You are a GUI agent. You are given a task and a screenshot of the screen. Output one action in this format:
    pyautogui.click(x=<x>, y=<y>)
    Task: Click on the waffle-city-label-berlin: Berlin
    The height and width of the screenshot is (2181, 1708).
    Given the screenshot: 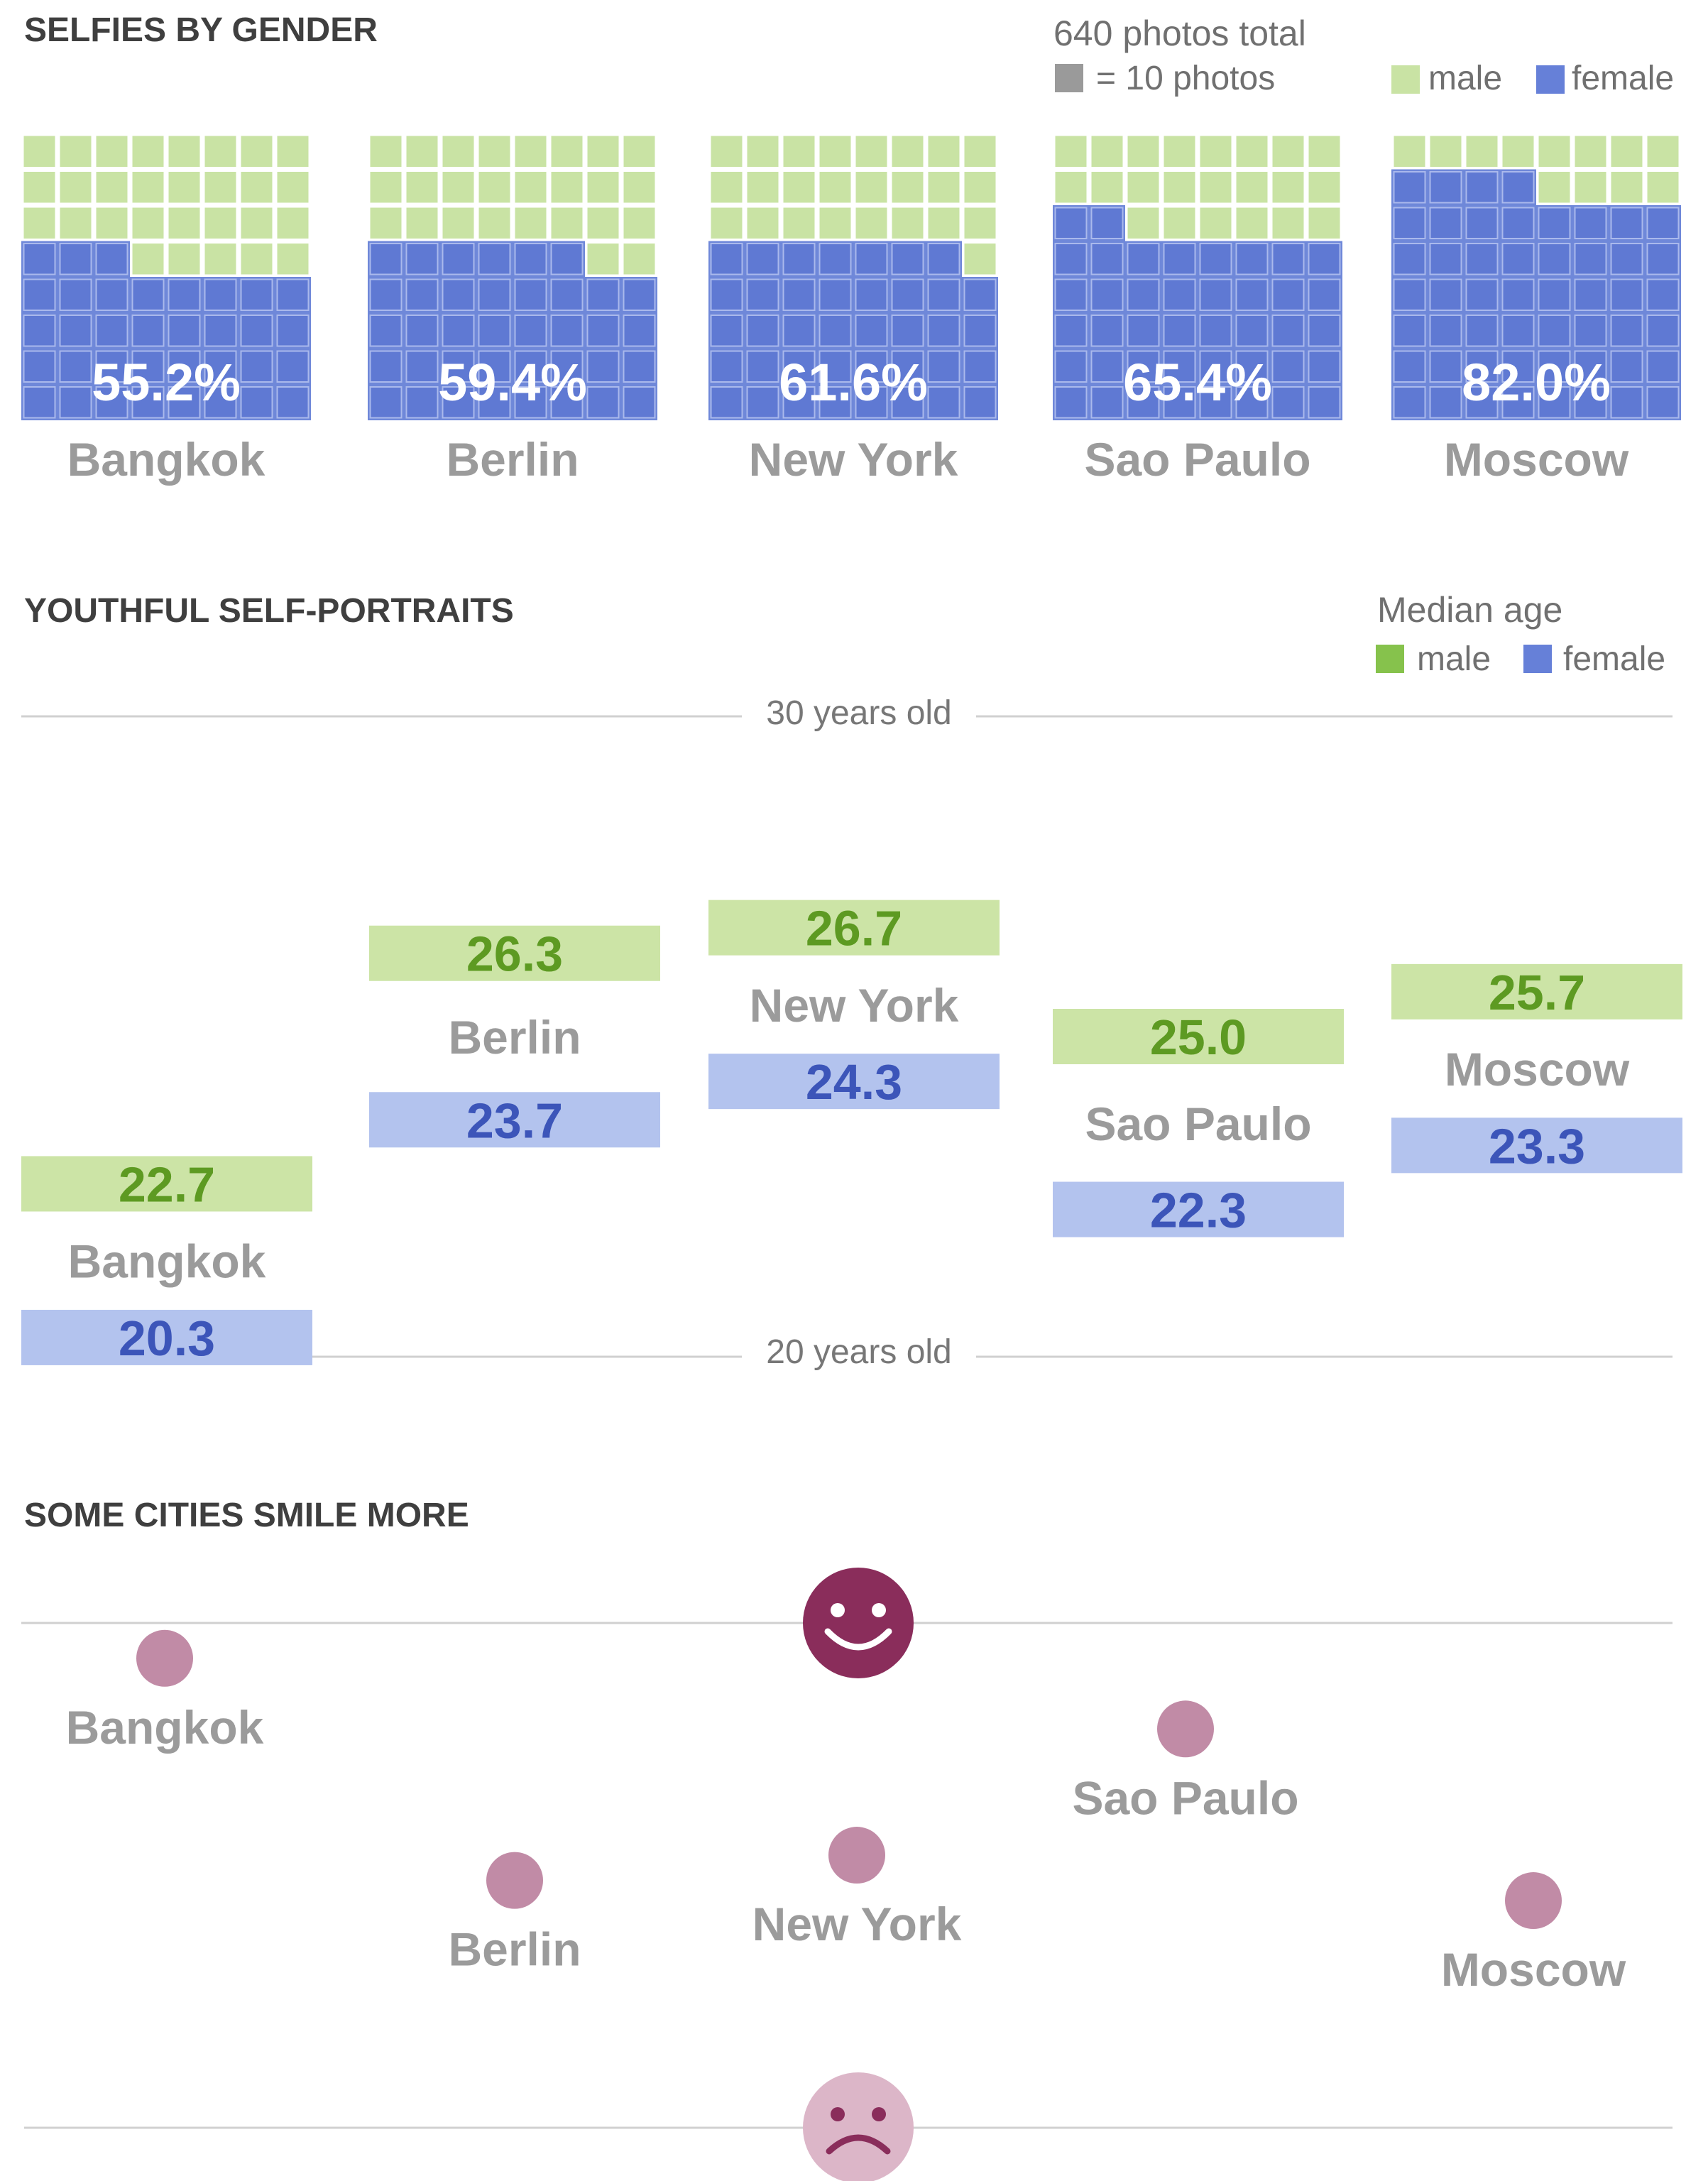 What is the action you would take?
    pyautogui.click(x=512, y=459)
    